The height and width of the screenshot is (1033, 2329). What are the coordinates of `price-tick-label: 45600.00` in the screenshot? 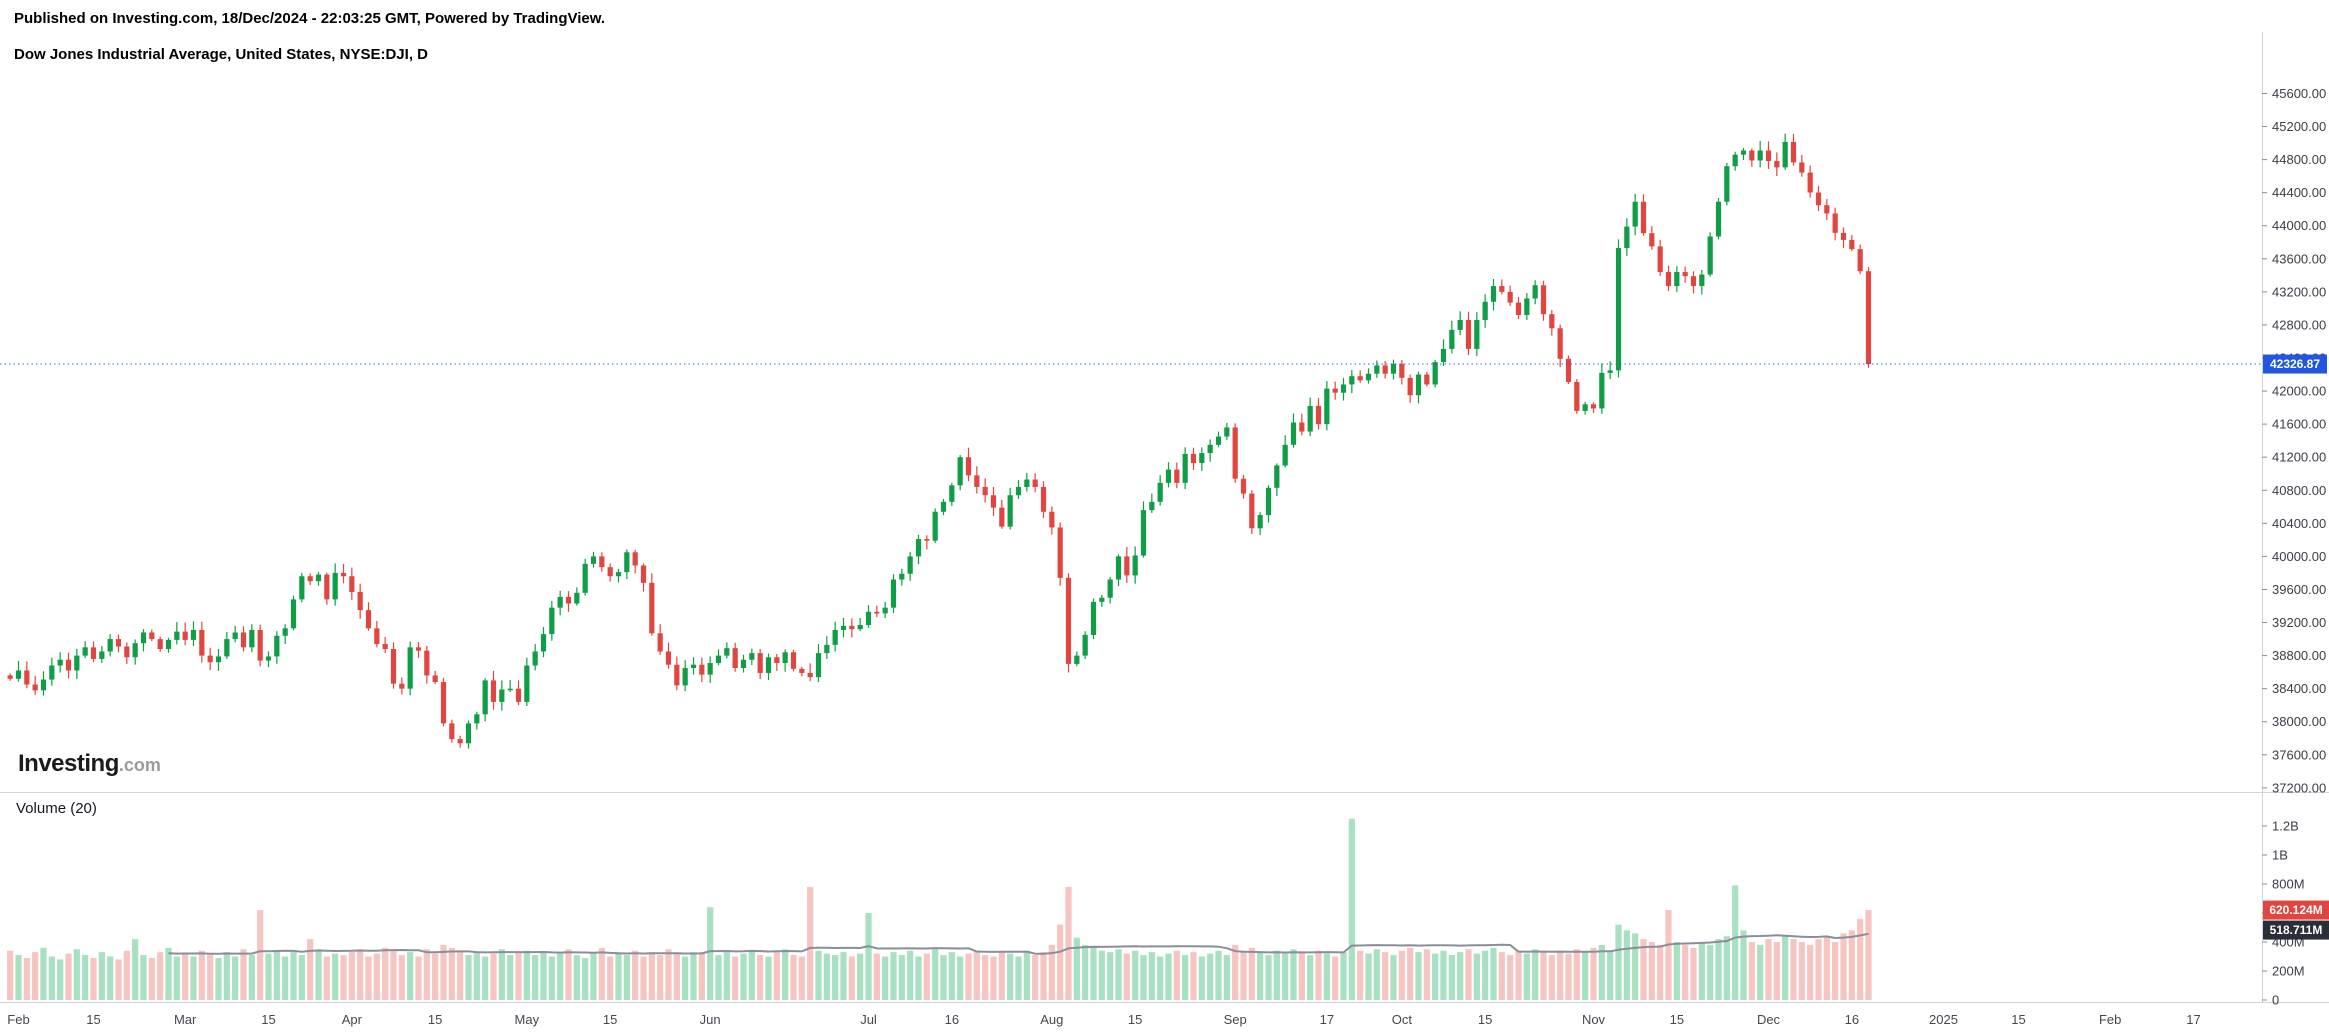 It's located at (2299, 93).